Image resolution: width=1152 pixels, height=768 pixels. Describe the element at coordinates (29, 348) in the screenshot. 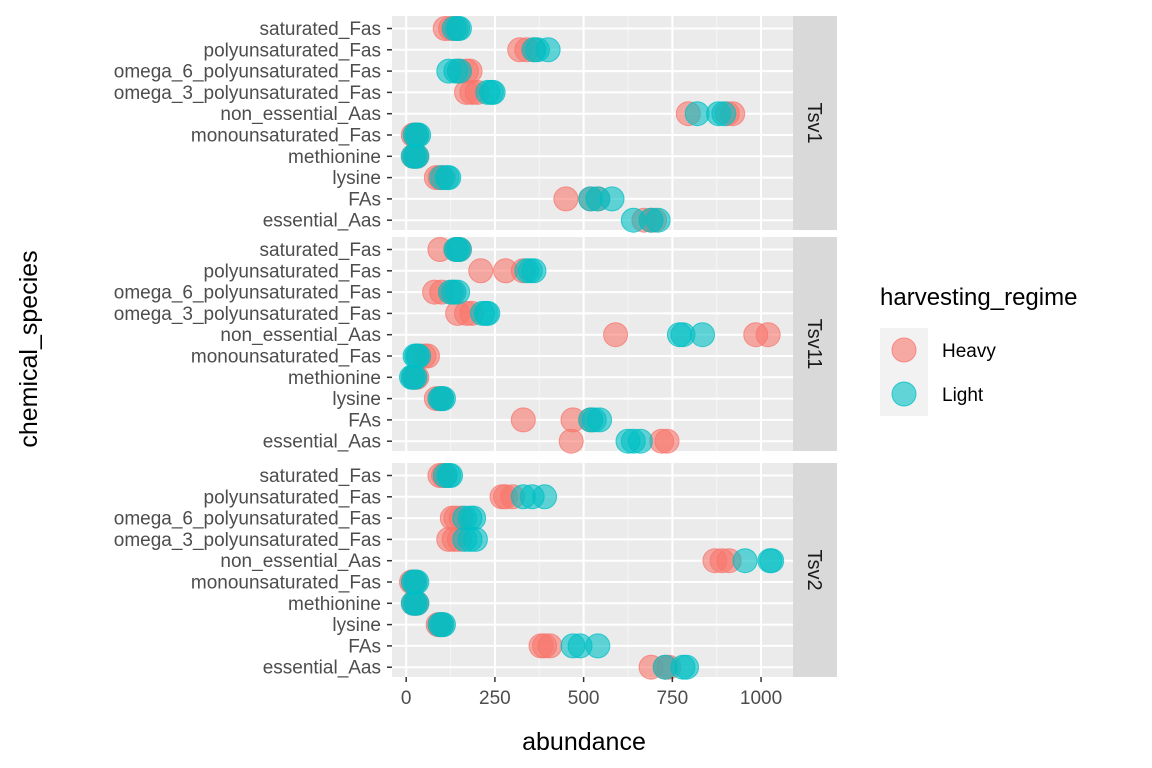

I see `y-axis-title: chemical_species` at that location.